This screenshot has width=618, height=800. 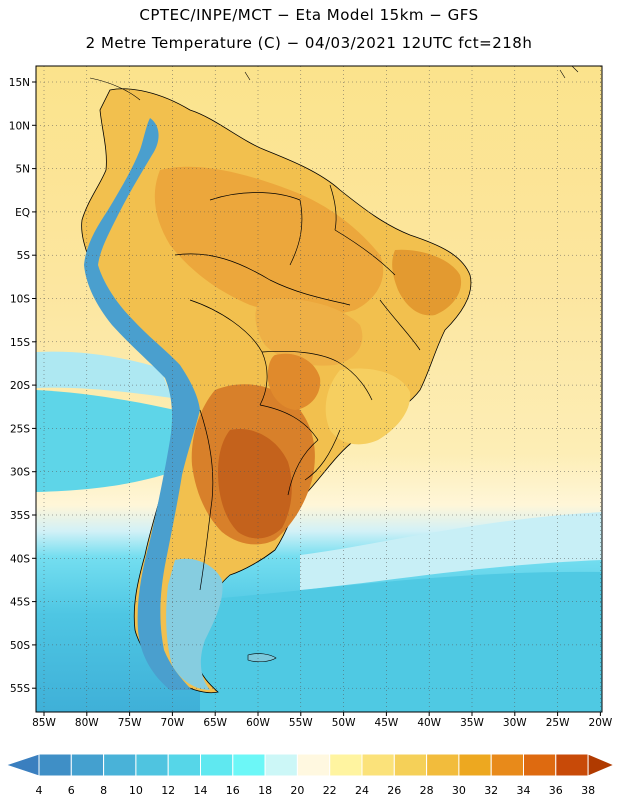 I want to click on lon-label: 60W, so click(x=258, y=723).